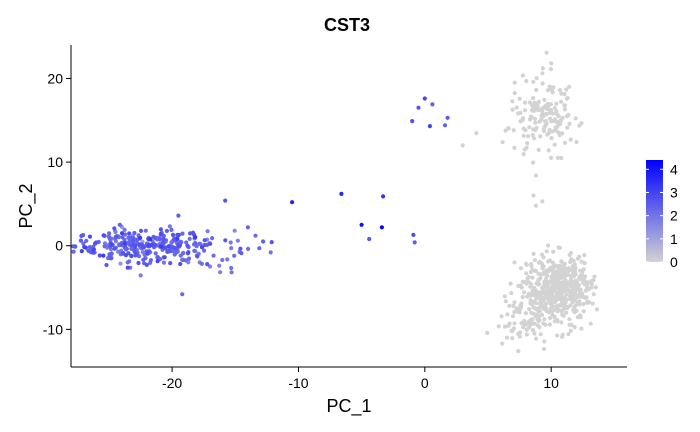 This screenshot has width=700, height=432. What do you see at coordinates (674, 239) in the screenshot?
I see `legend-tick-label: 1` at bounding box center [674, 239].